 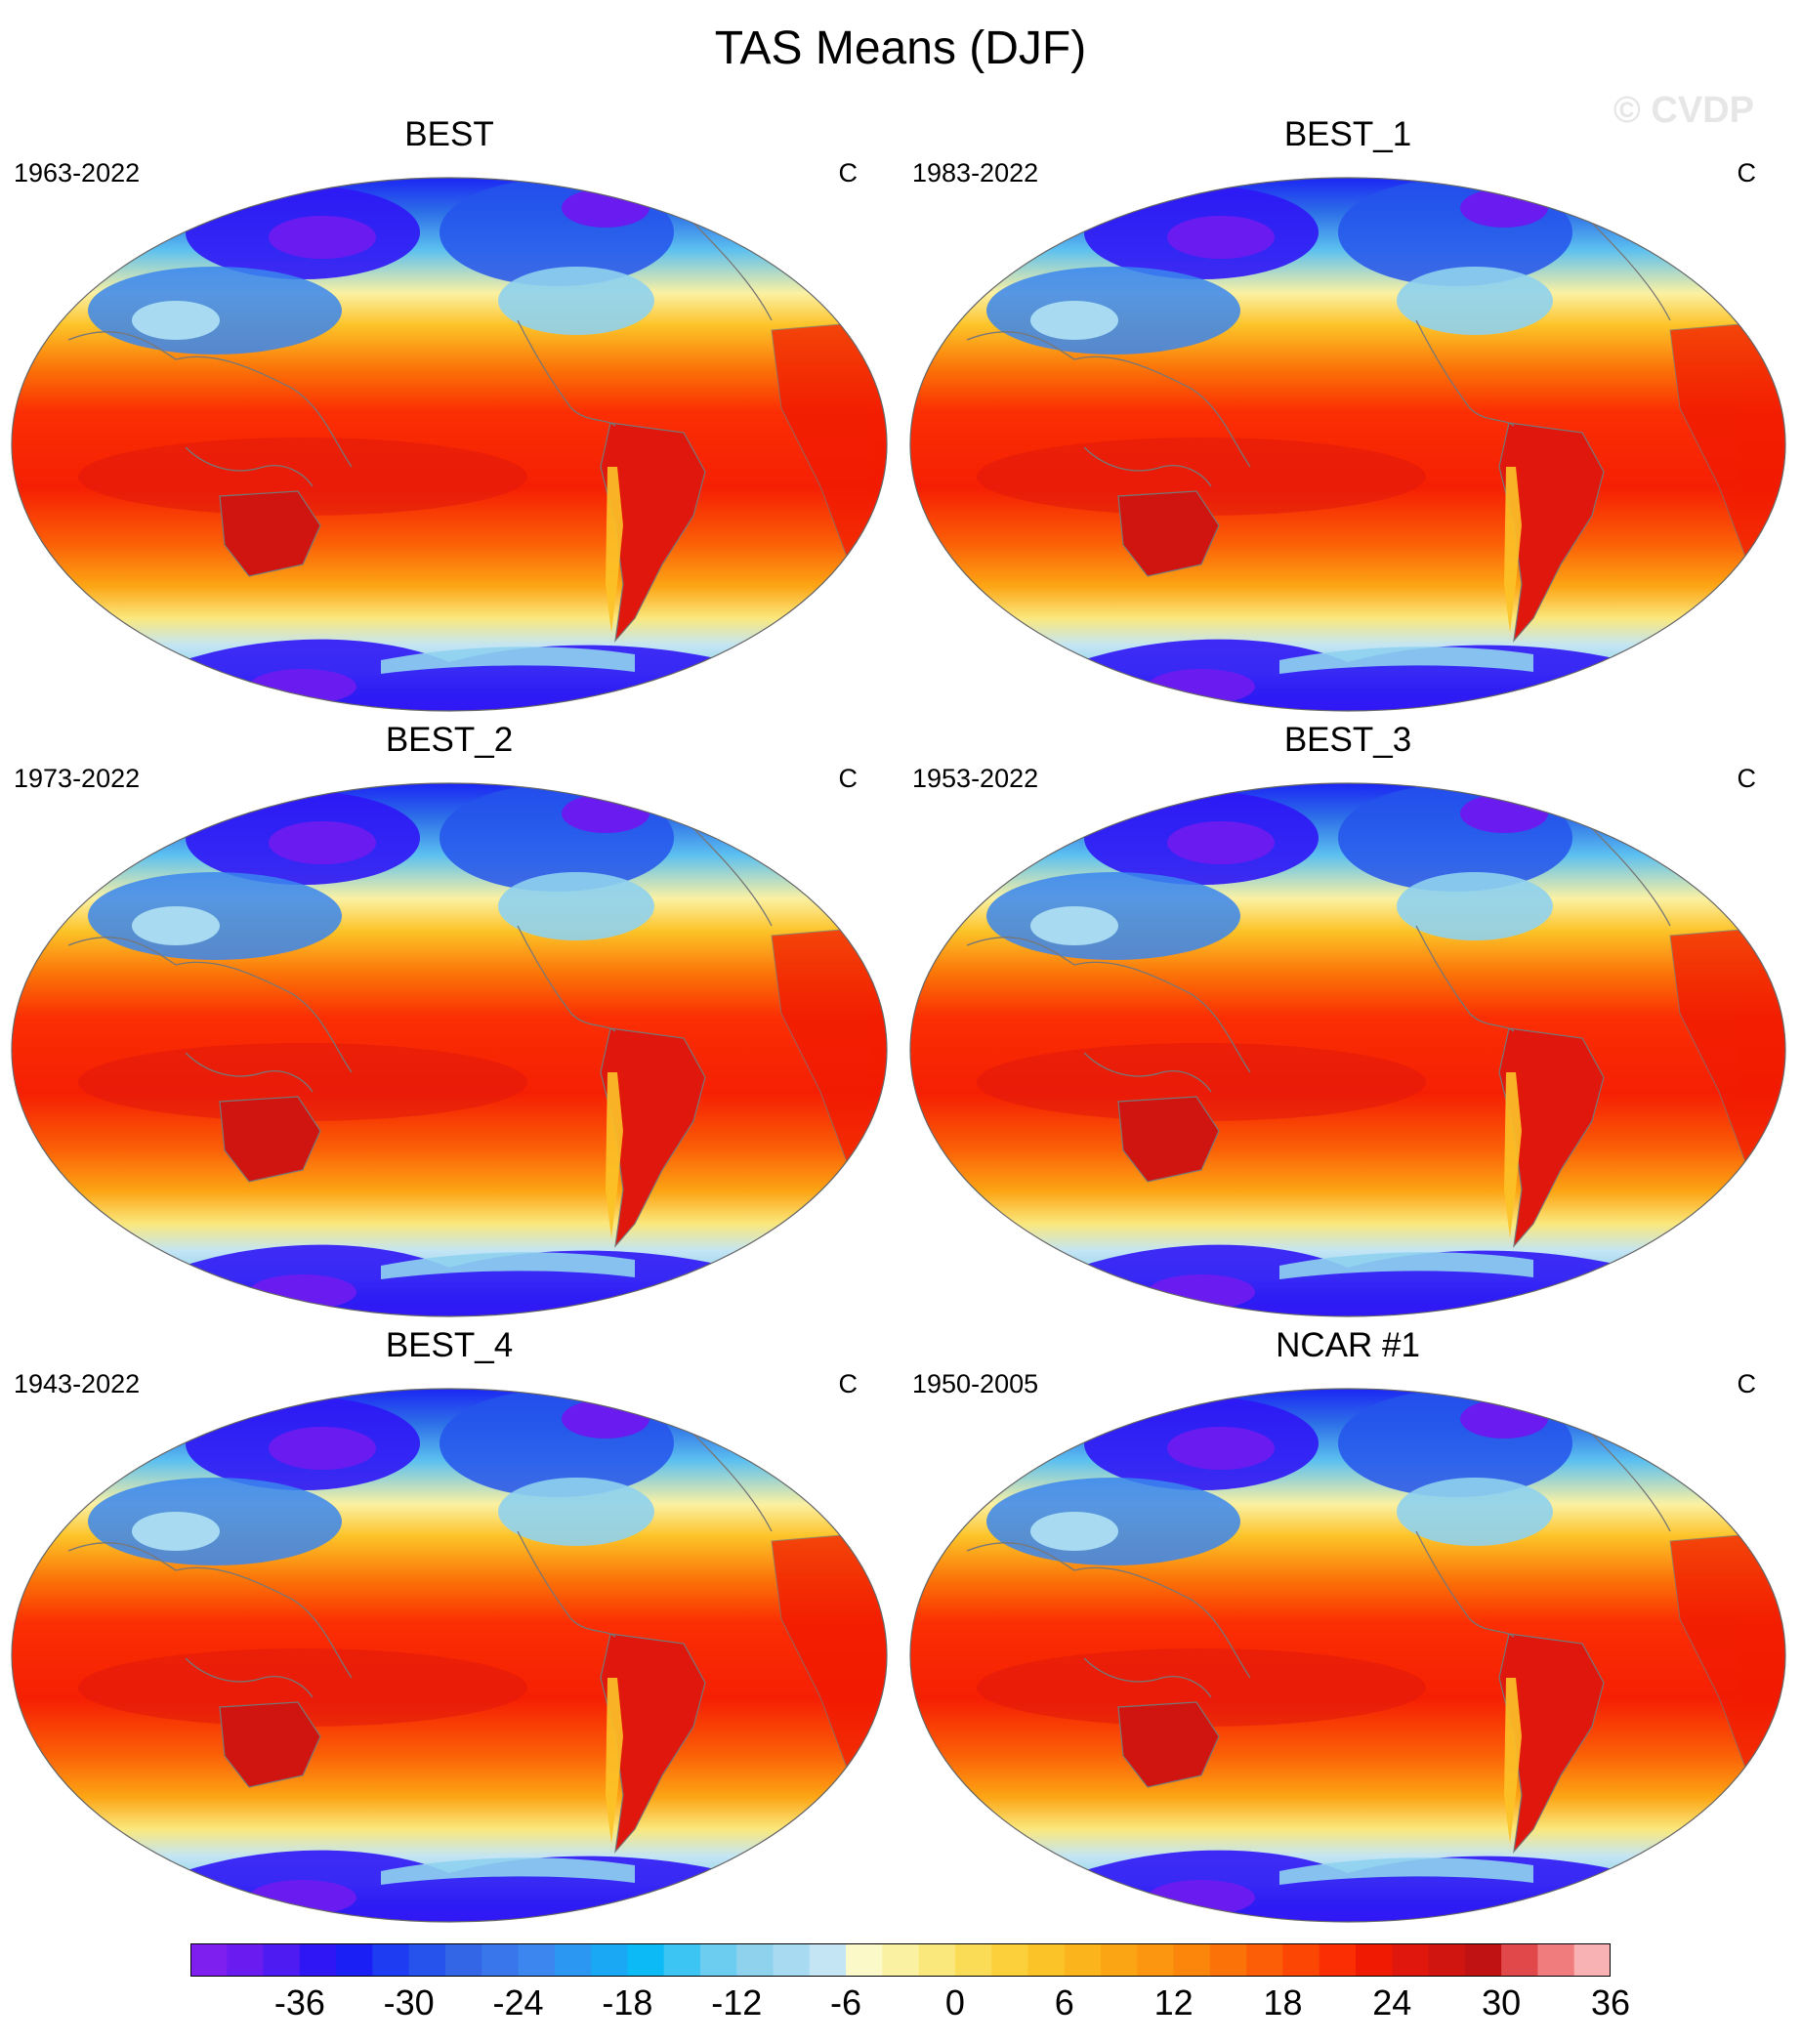 What do you see at coordinates (299, 2002) in the screenshot?
I see `colorbar-tick-label: -36` at bounding box center [299, 2002].